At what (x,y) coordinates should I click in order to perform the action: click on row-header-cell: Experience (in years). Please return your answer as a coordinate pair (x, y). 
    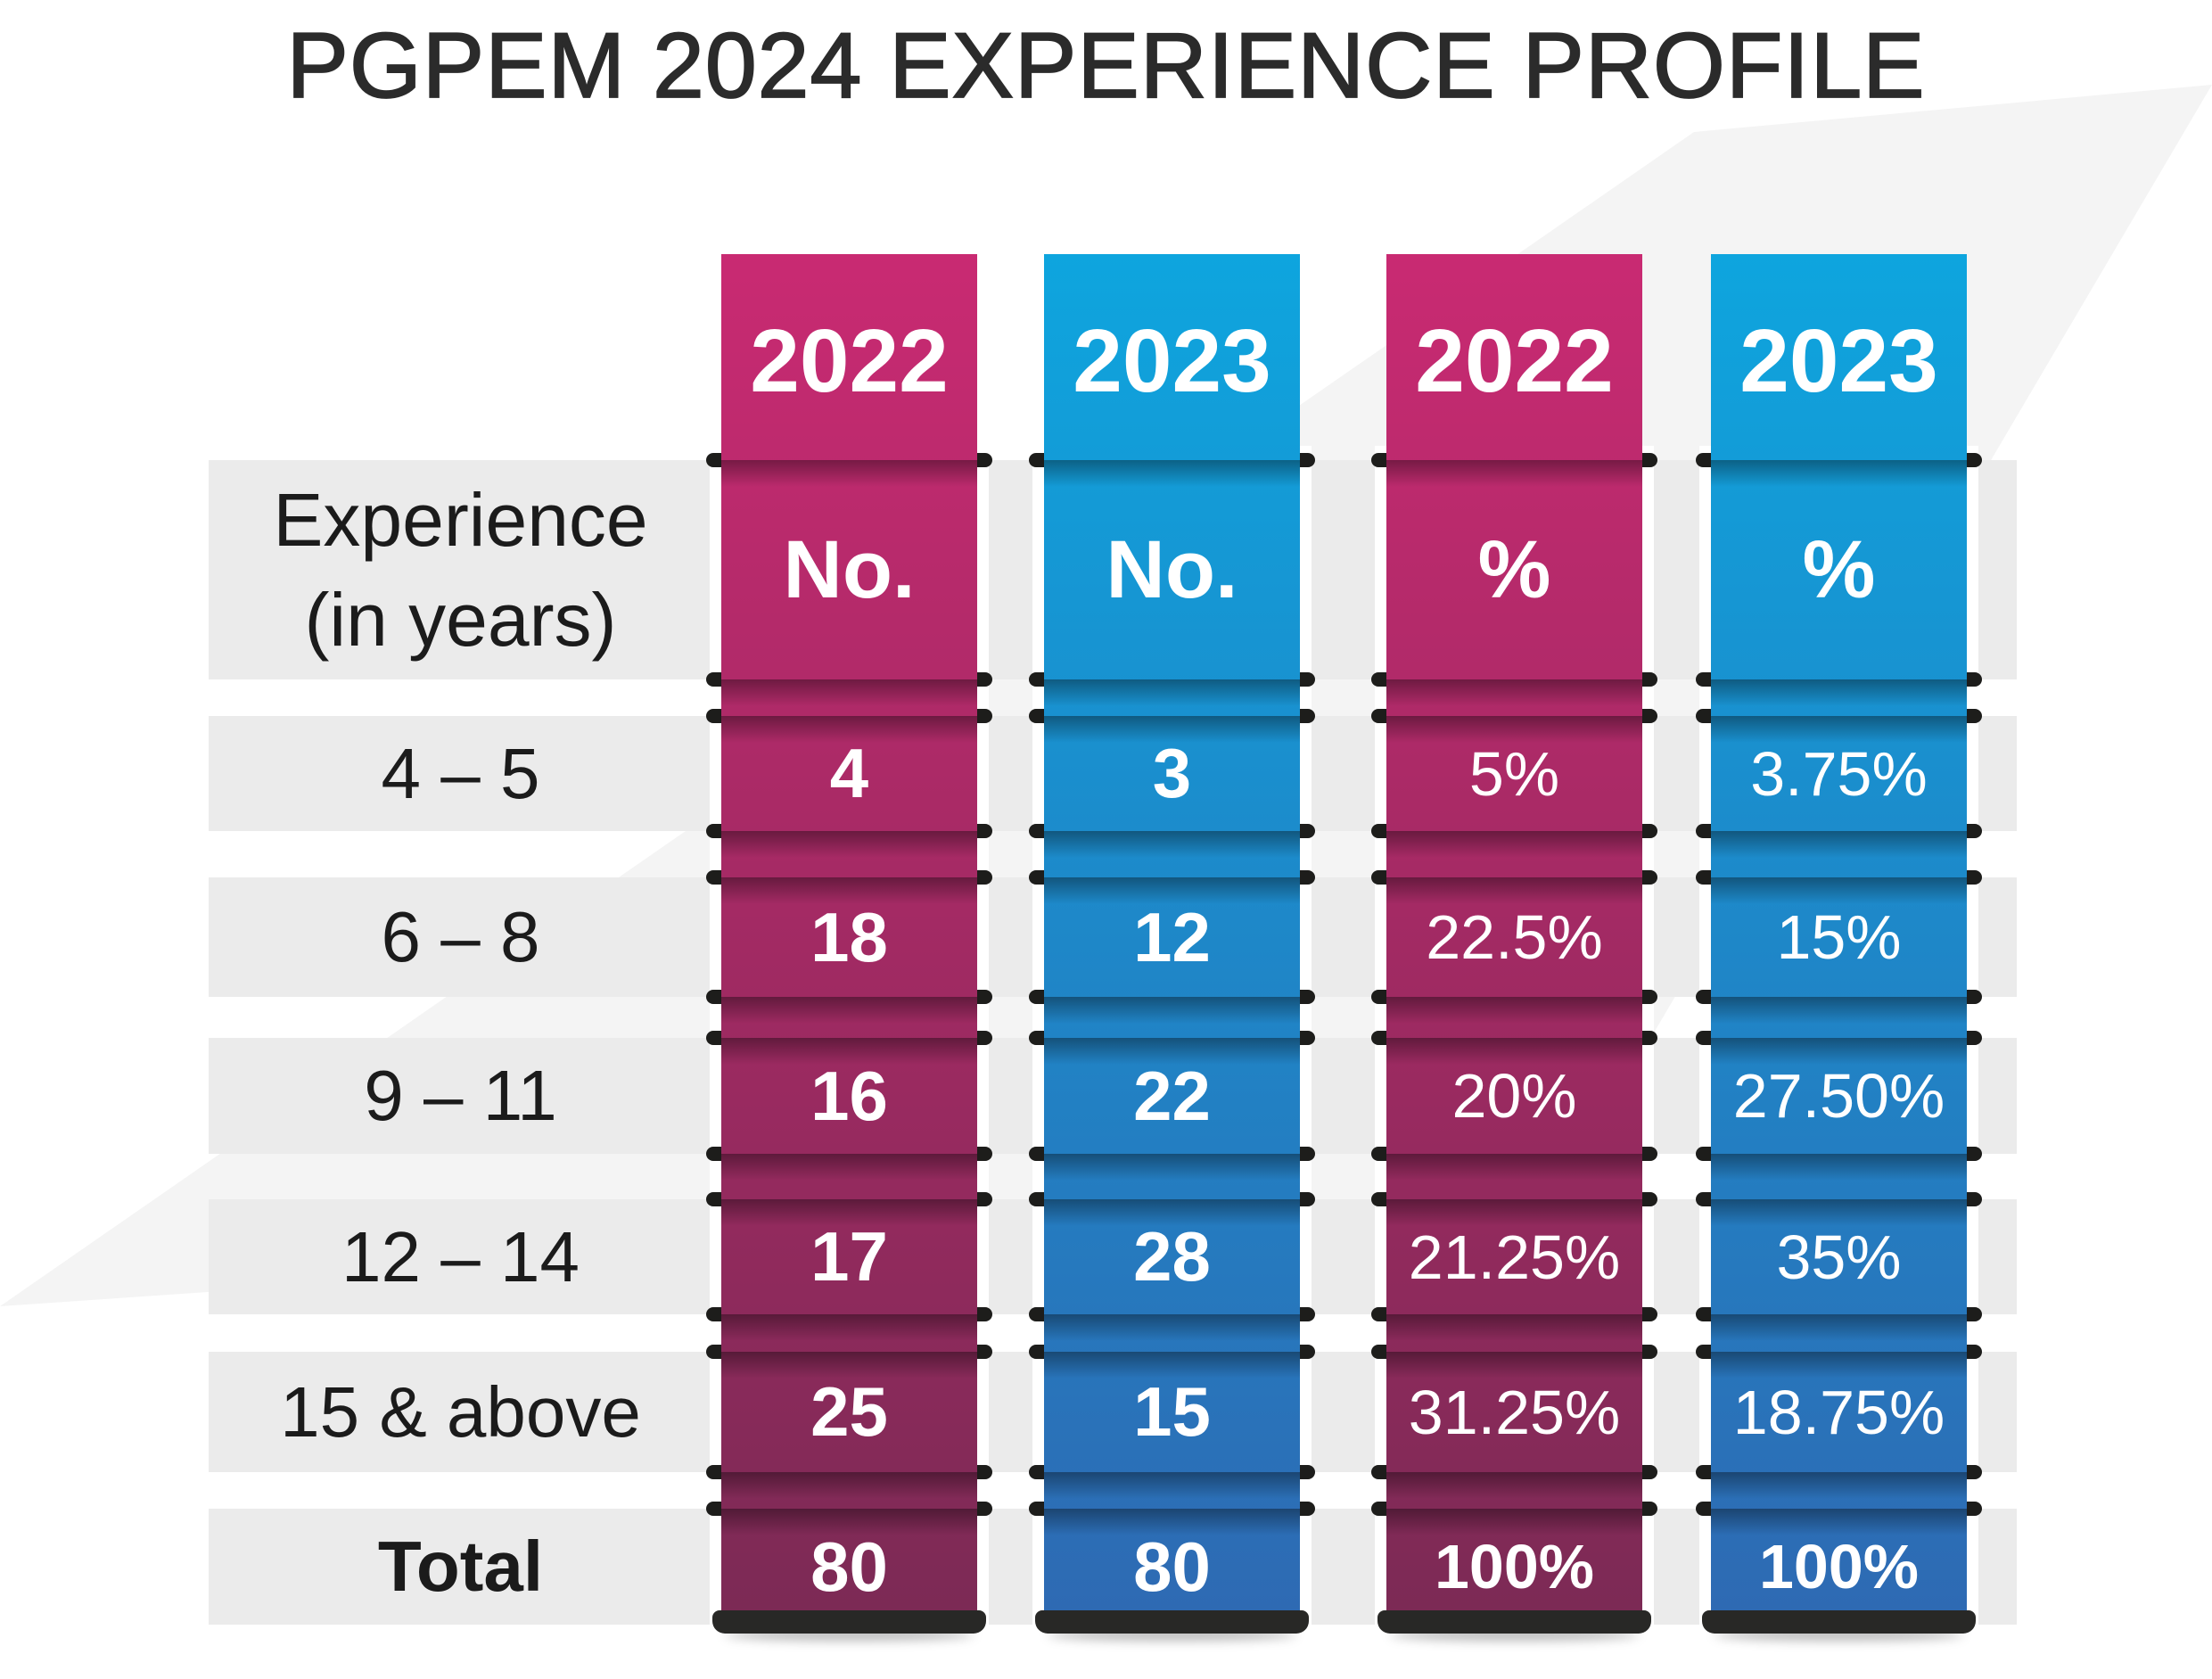
    Looking at the image, I should click on (460, 569).